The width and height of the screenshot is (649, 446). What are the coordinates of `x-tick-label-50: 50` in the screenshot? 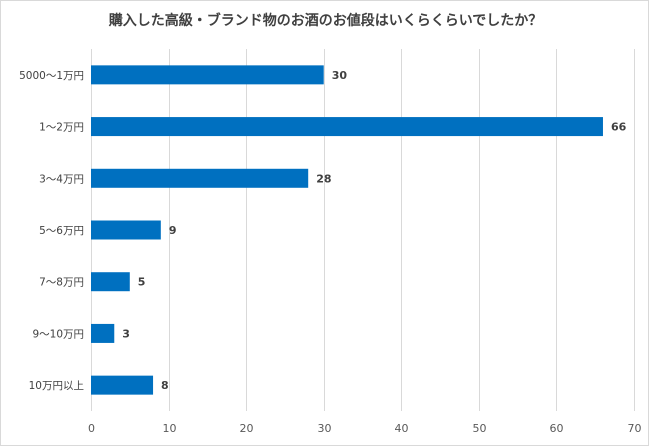 It's located at (480, 428).